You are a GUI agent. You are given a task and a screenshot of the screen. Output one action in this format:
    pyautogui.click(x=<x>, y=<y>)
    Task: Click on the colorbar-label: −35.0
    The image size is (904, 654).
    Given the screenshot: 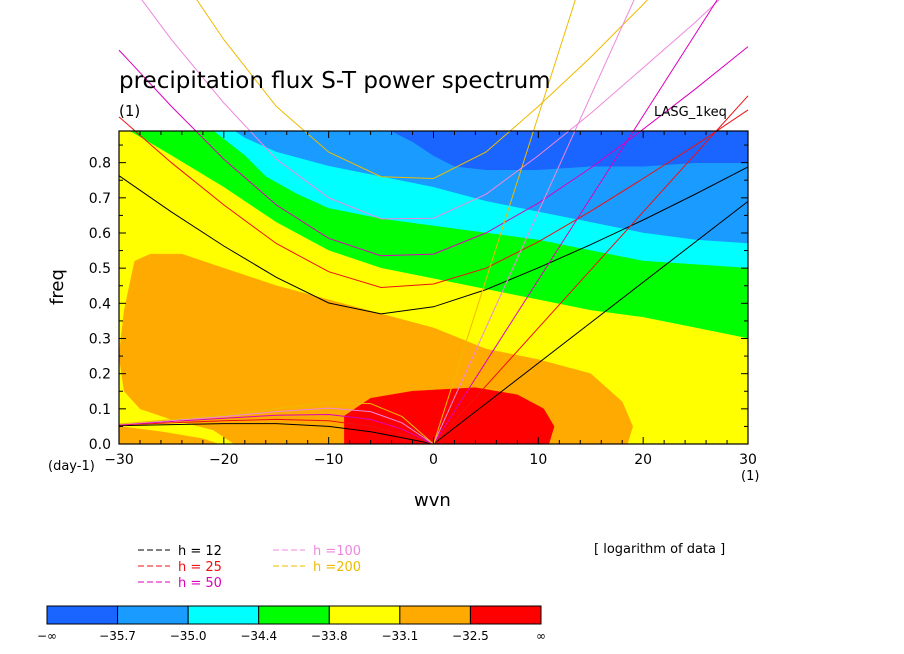 What is the action you would take?
    pyautogui.click(x=188, y=636)
    